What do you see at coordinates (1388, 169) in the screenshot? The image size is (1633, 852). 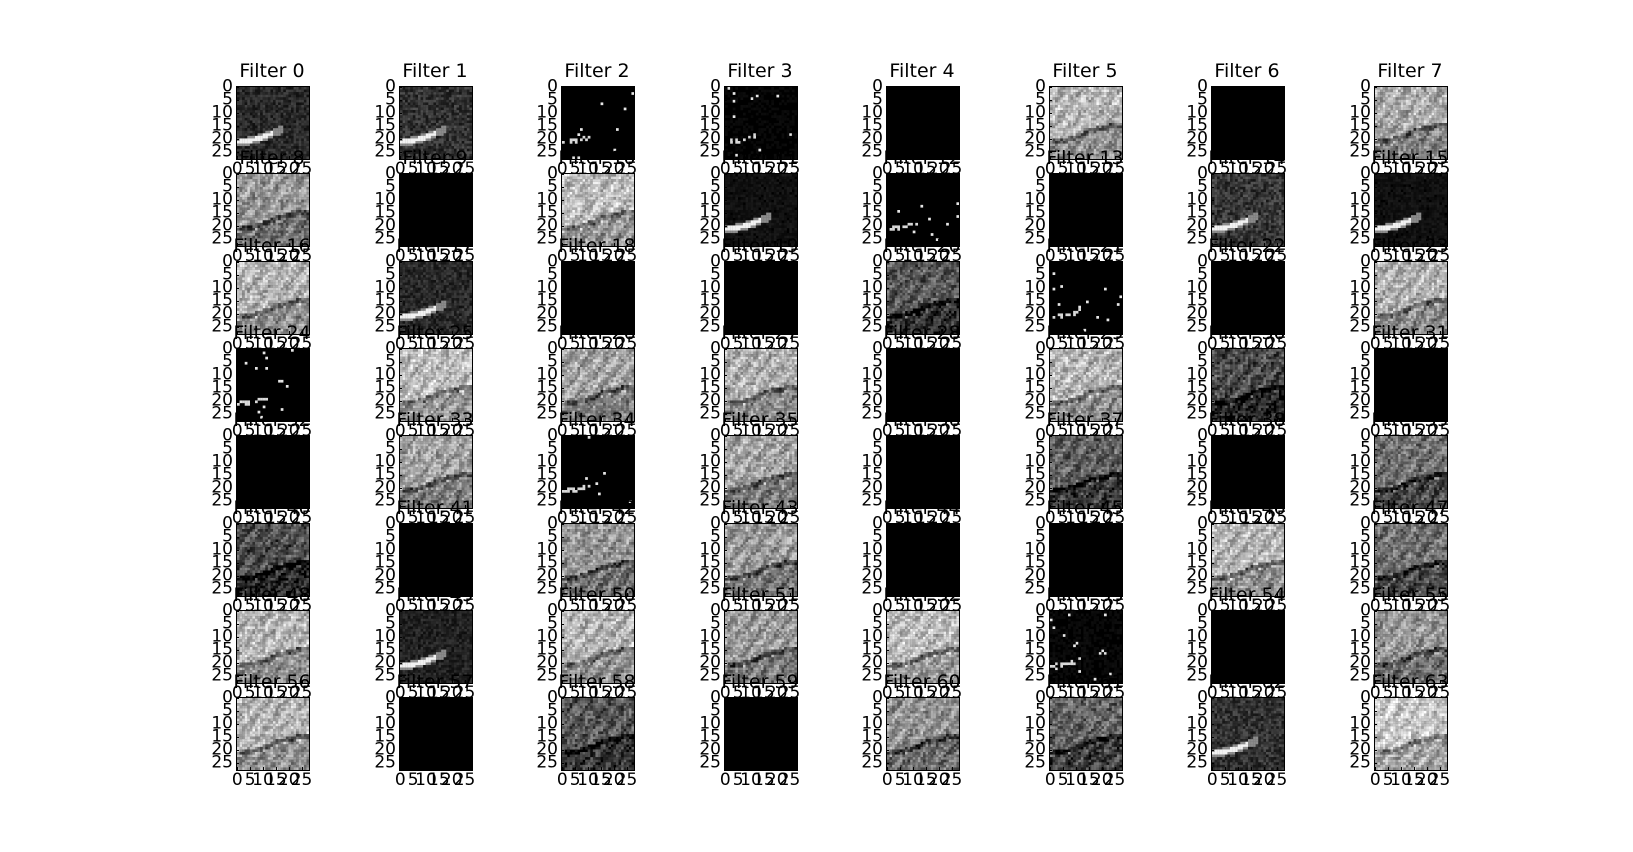 I see `xtick-label: 5` at bounding box center [1388, 169].